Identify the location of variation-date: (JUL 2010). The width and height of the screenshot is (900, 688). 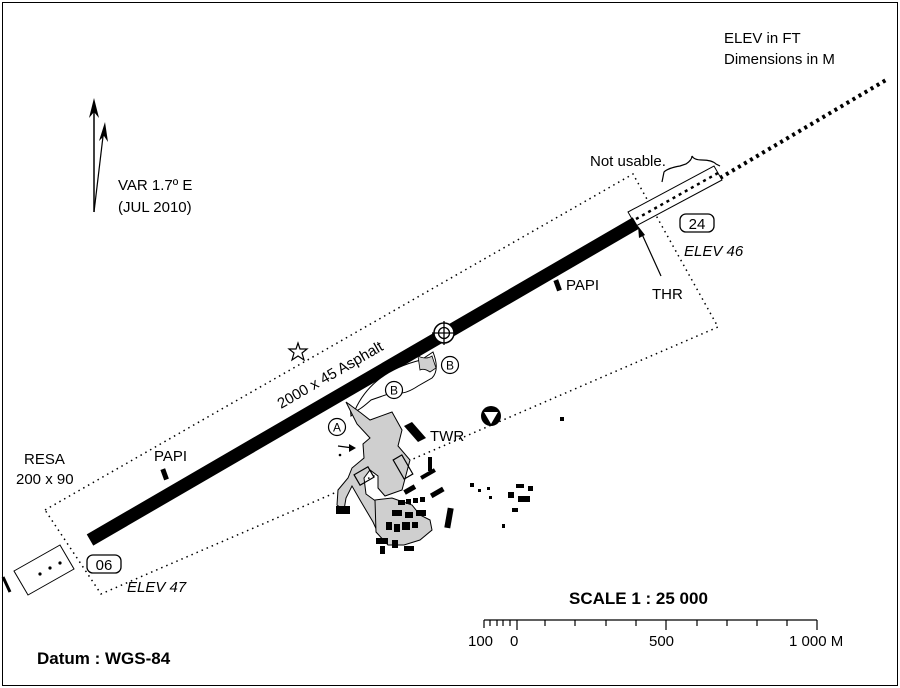
(155, 207).